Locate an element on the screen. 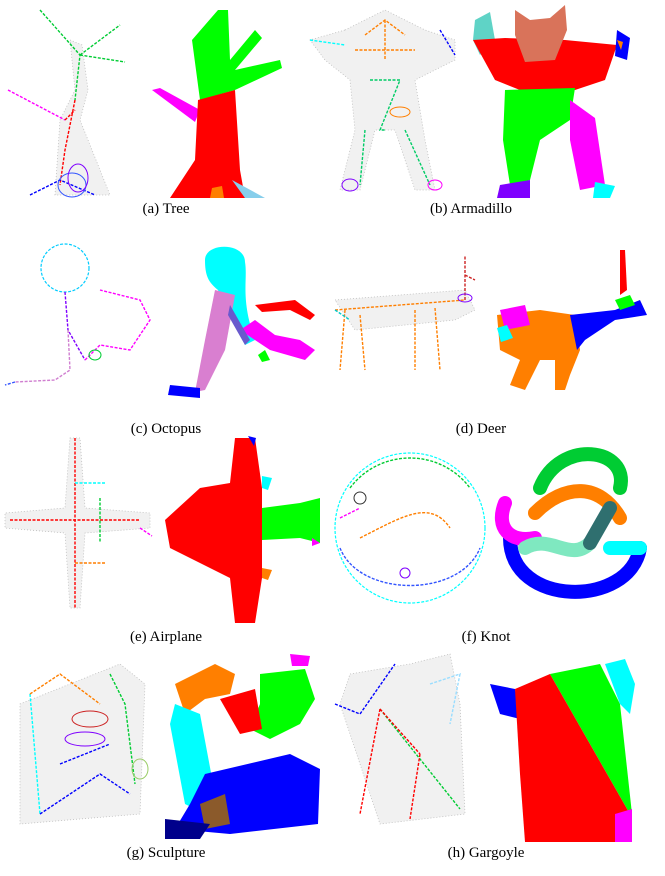  panel-armadillo: (b) Armadillo is located at coordinates (471, 109).